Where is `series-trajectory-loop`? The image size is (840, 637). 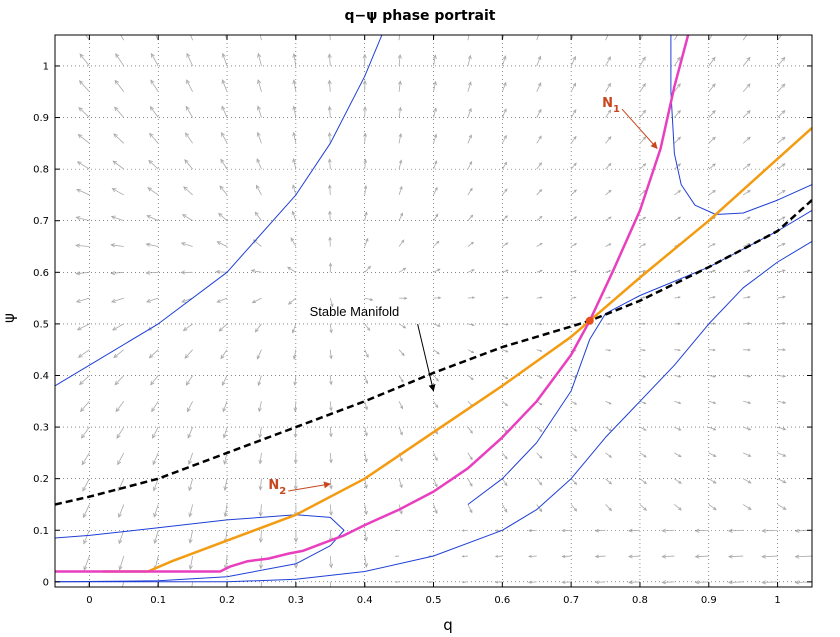
series-trajectory-loop is located at coordinates (200, 548).